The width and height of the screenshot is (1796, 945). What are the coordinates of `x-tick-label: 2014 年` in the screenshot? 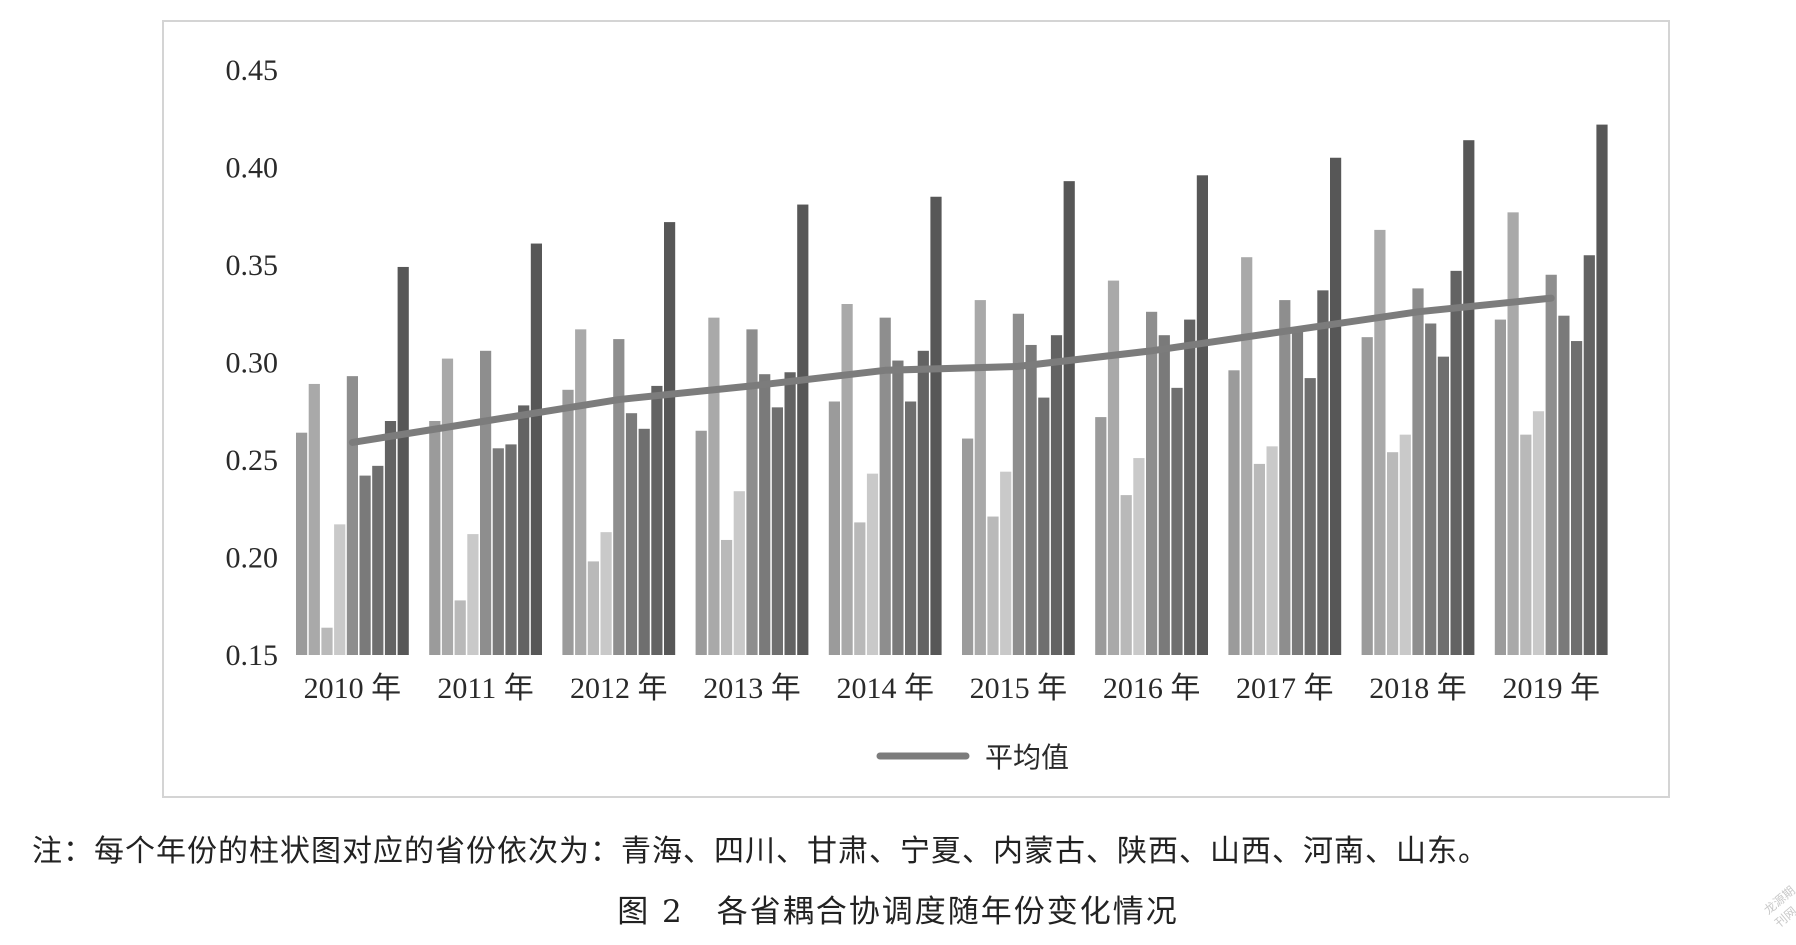 It's located at (885, 688).